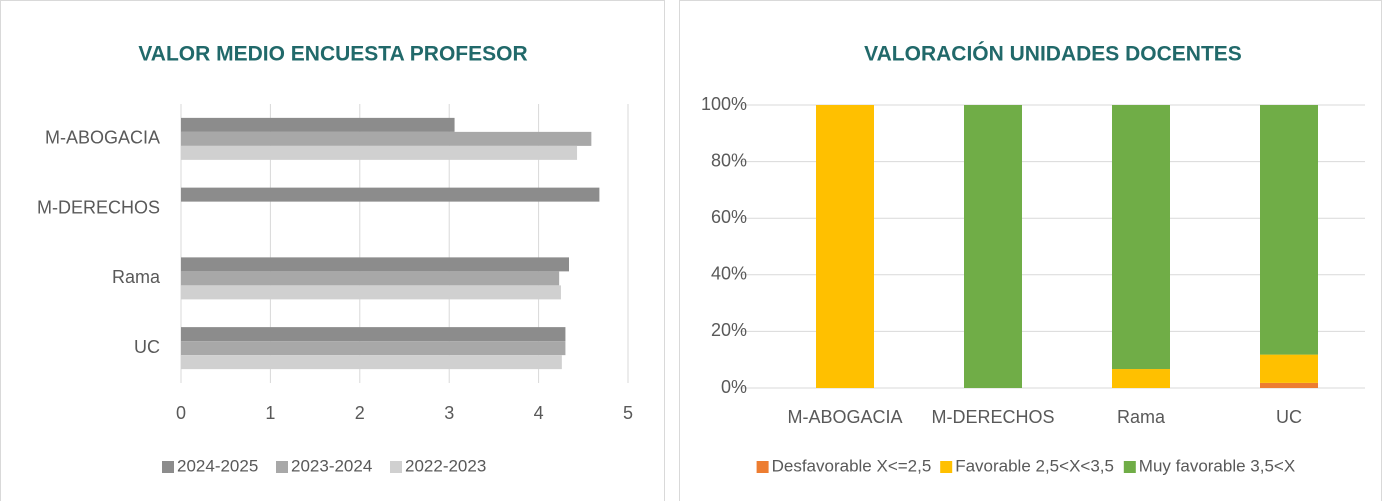 Image resolution: width=1382 pixels, height=501 pixels. I want to click on y-tick-label: 0%, so click(734, 387).